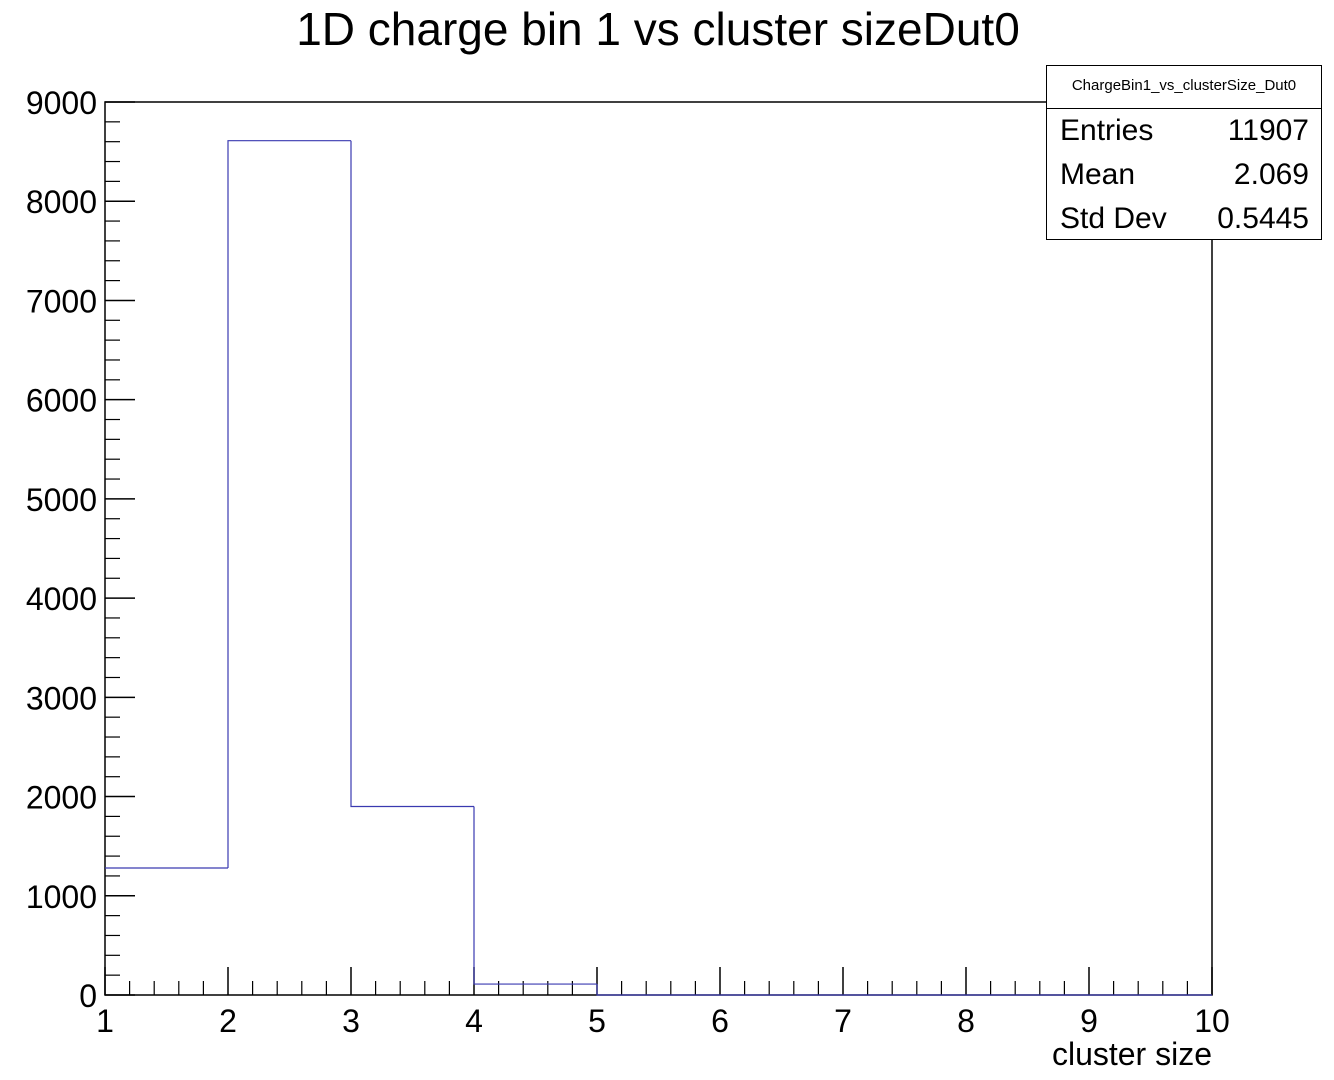 This screenshot has height=1080, width=1334. What do you see at coordinates (61, 798) in the screenshot?
I see `y-tick-label: 2000` at bounding box center [61, 798].